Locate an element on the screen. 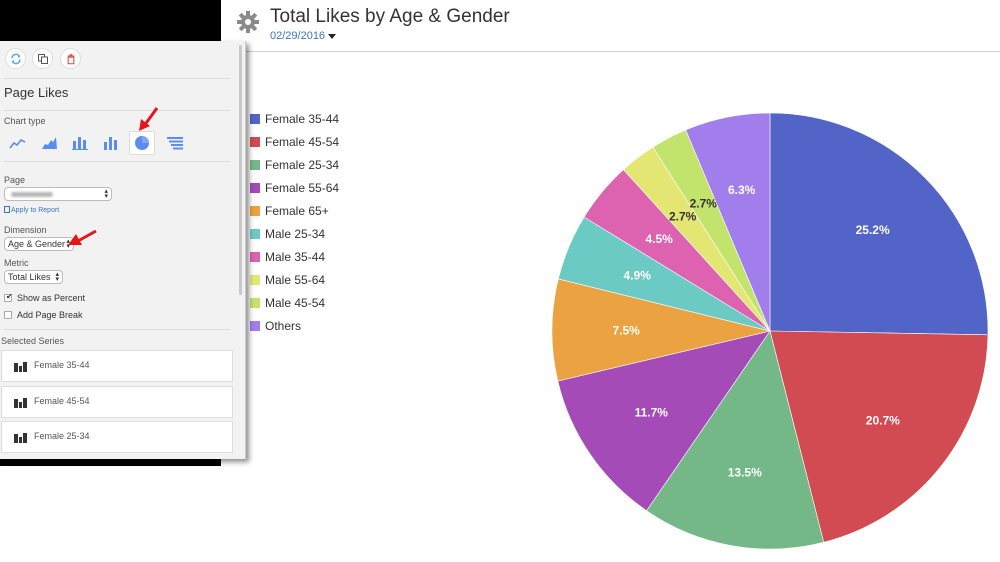  chart-type-bar is located at coordinates (111, 143).